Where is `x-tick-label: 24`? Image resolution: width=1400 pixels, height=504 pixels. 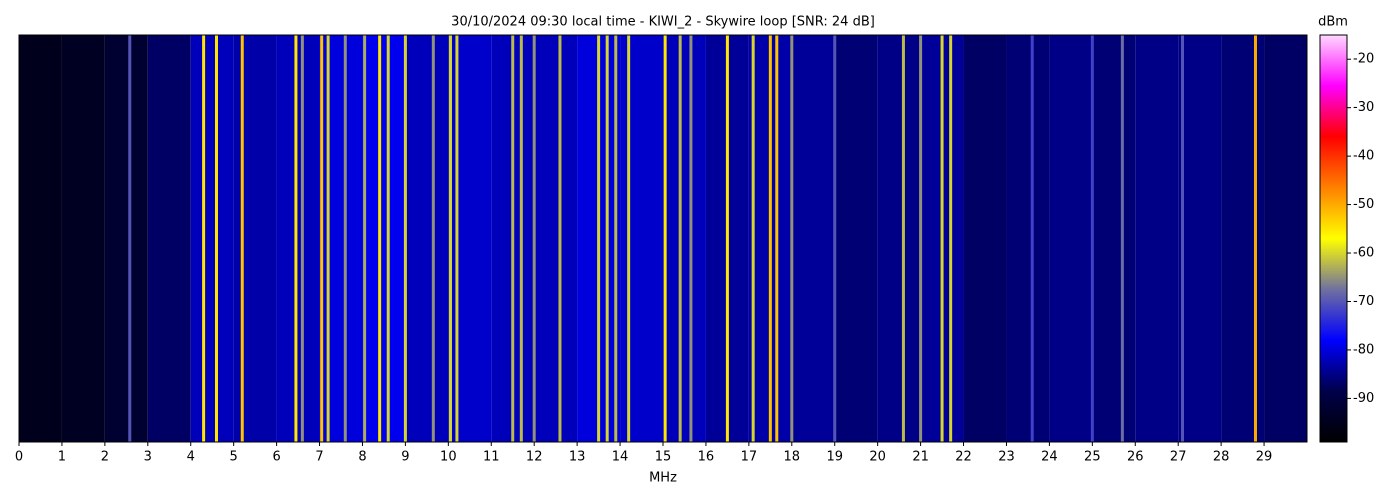 x-tick-label: 24 is located at coordinates (1049, 457).